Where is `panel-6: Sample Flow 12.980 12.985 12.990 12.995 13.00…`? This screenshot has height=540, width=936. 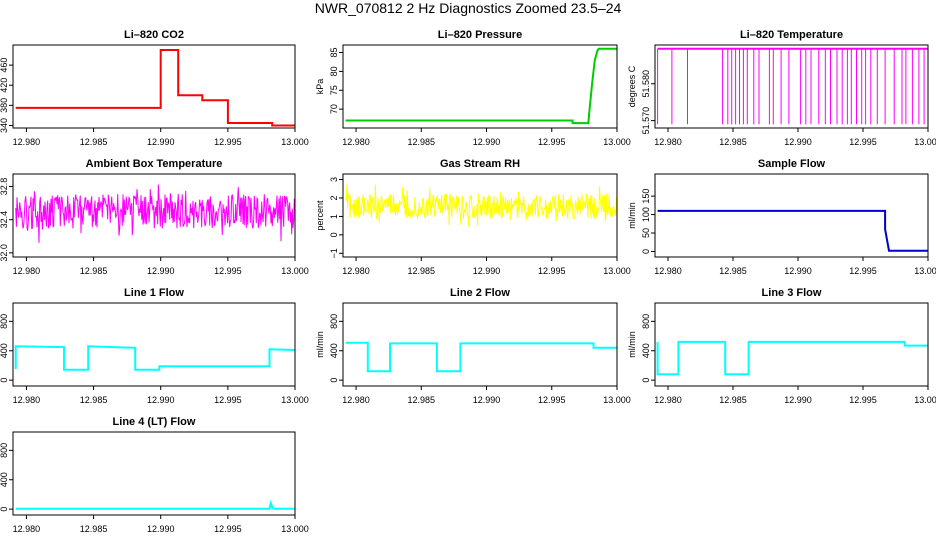 panel-6: Sample Flow 12.980 12.985 12.990 12.995 13.00… is located at coordinates (781, 217).